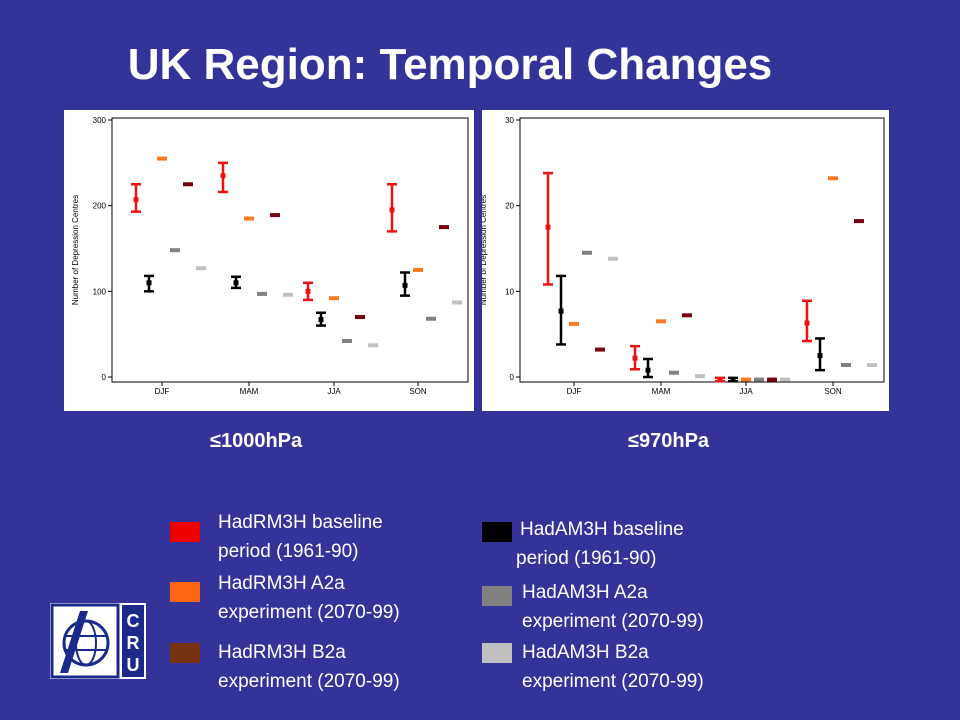  Describe the element at coordinates (497, 532) in the screenshot. I see `legend-swatch-hadam3h-baseline` at that location.